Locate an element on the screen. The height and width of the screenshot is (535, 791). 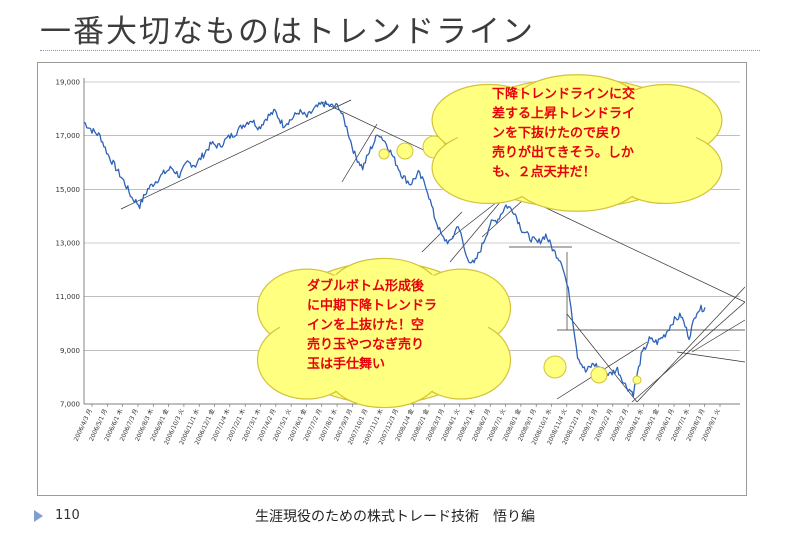
footer-arrow-icon is located at coordinates (38, 516).